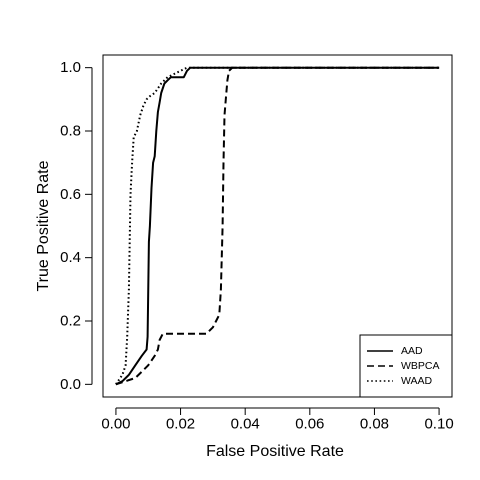 The height and width of the screenshot is (480, 480). I want to click on legend-label-wbpca: WBPCA, so click(420, 366).